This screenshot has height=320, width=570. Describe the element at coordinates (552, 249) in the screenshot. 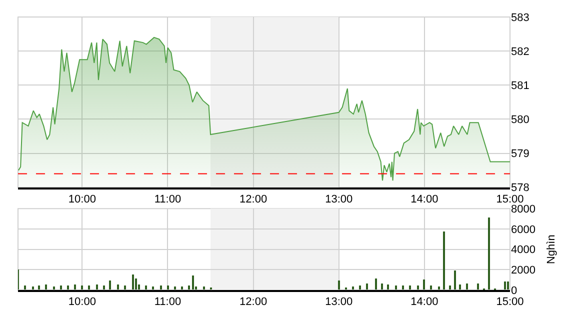

I see `y-axis-title: Nghìn` at that location.